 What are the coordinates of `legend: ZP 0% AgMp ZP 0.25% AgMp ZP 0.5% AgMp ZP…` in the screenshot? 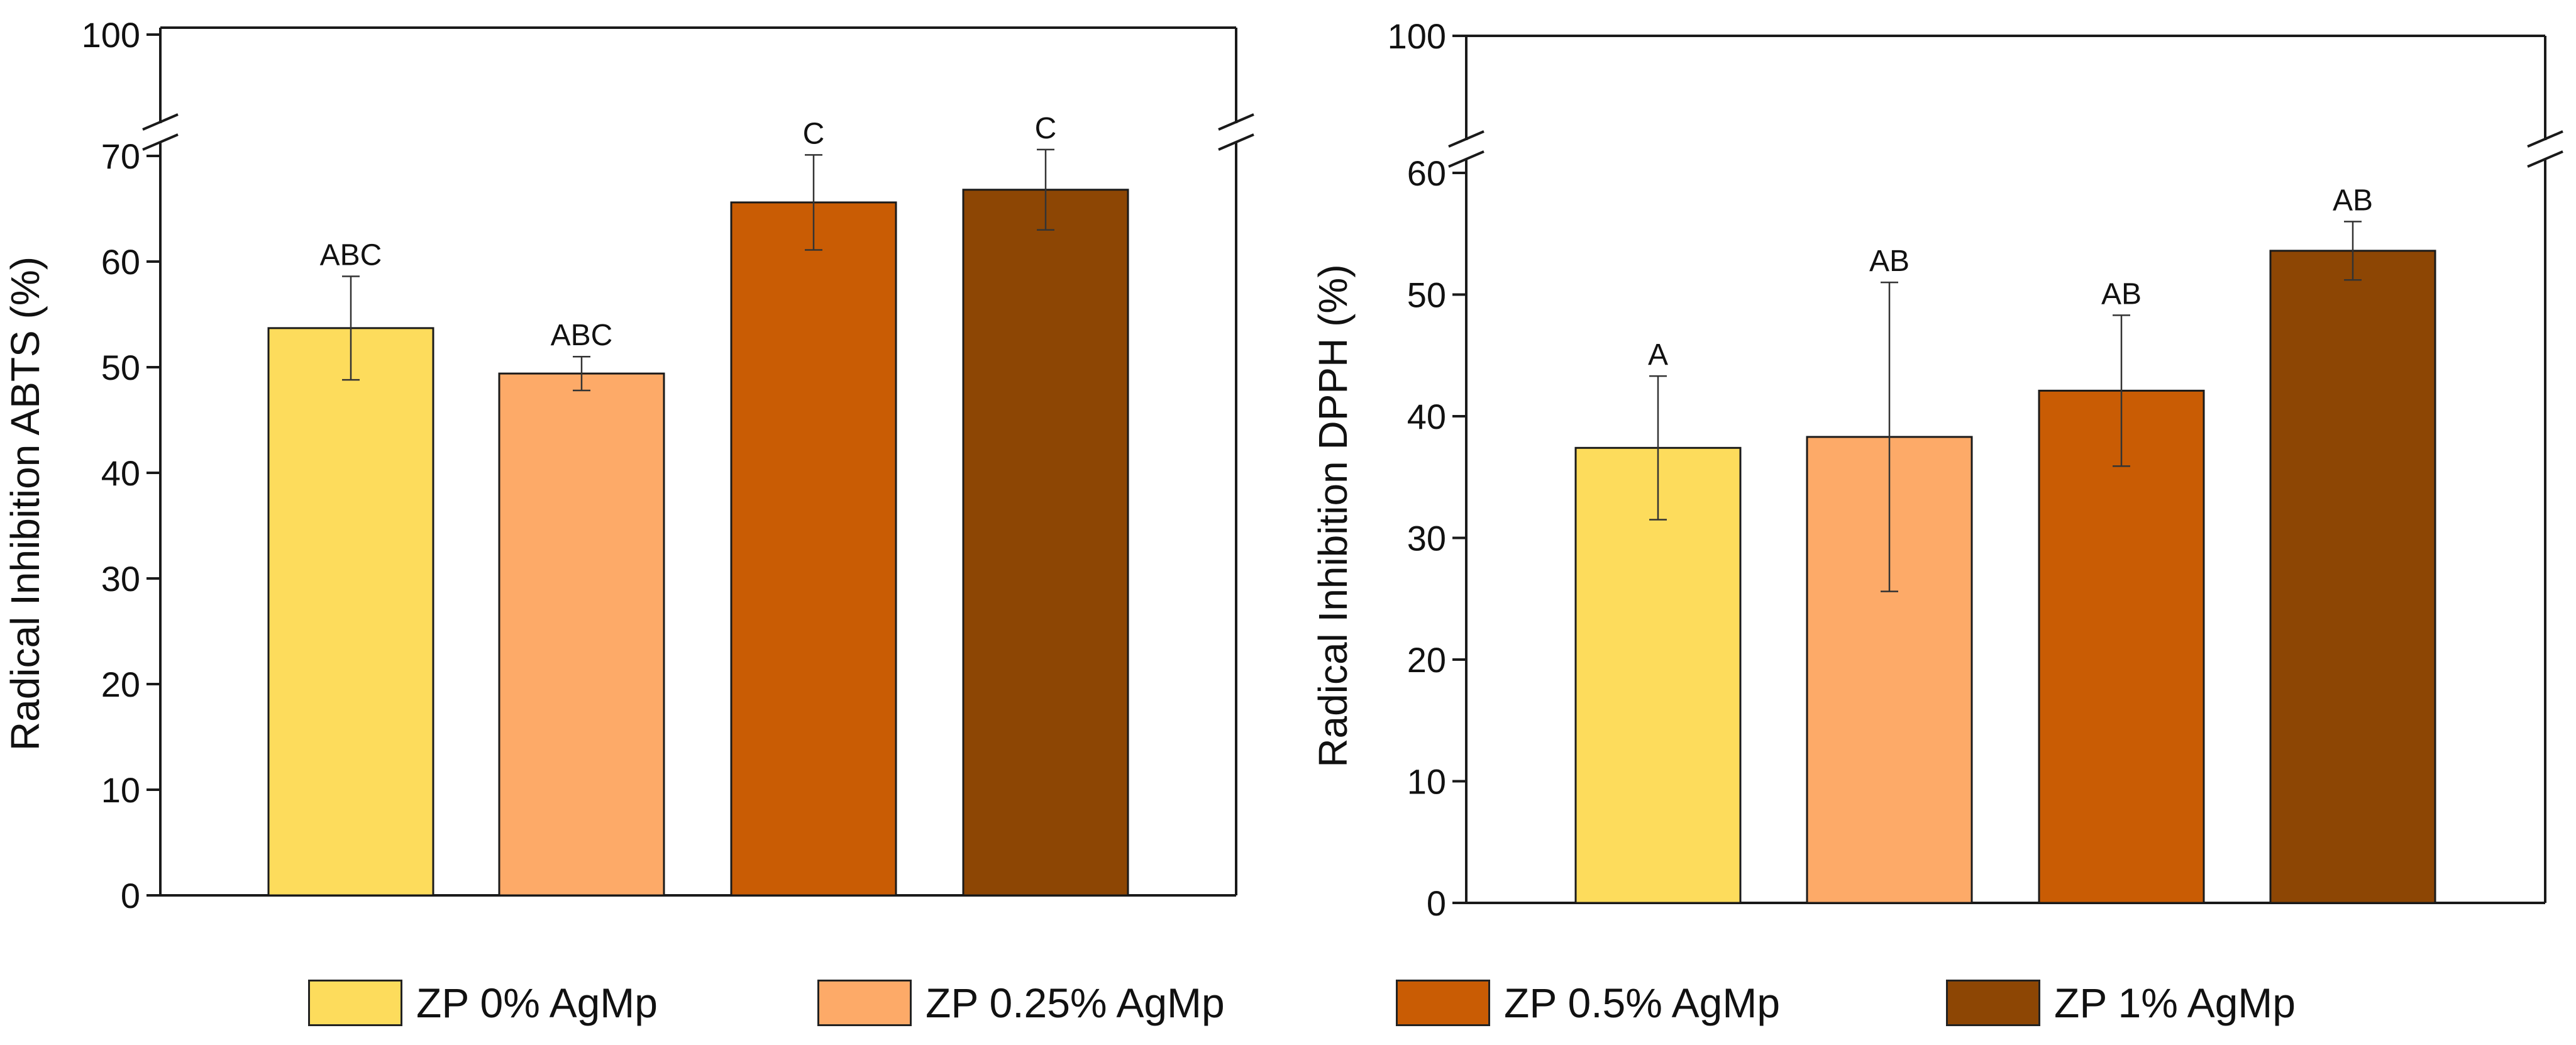 It's located at (1288, 1003).